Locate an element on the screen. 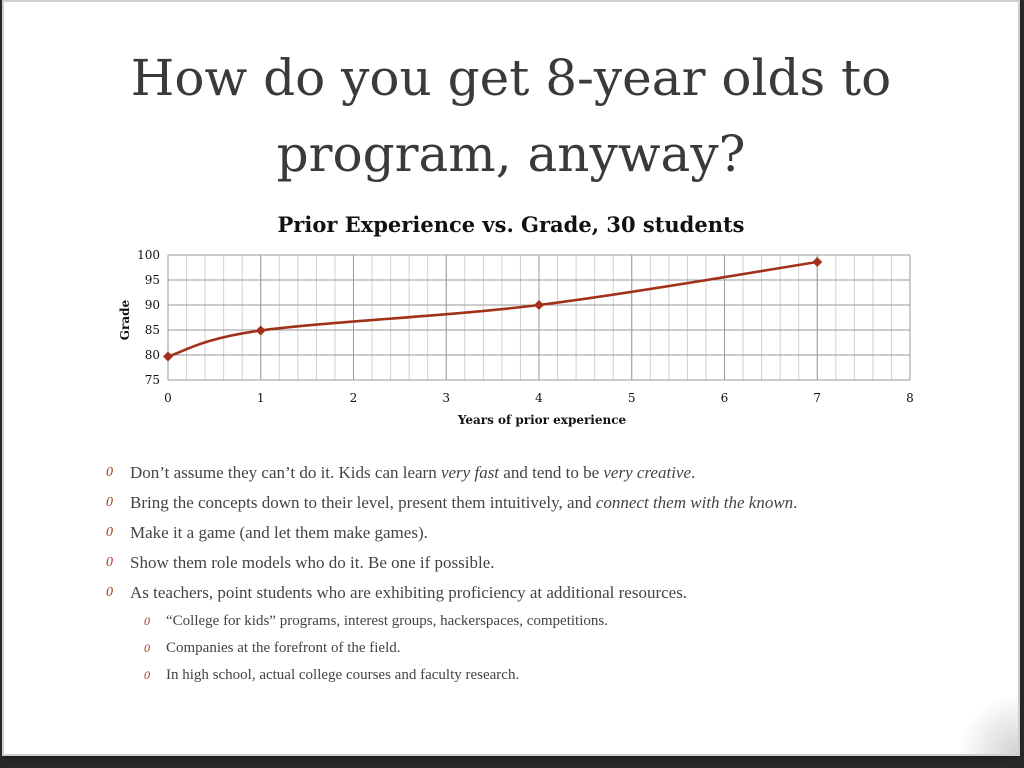 The height and width of the screenshot is (768, 1024). y-axis-label: Grade is located at coordinates (125, 319).